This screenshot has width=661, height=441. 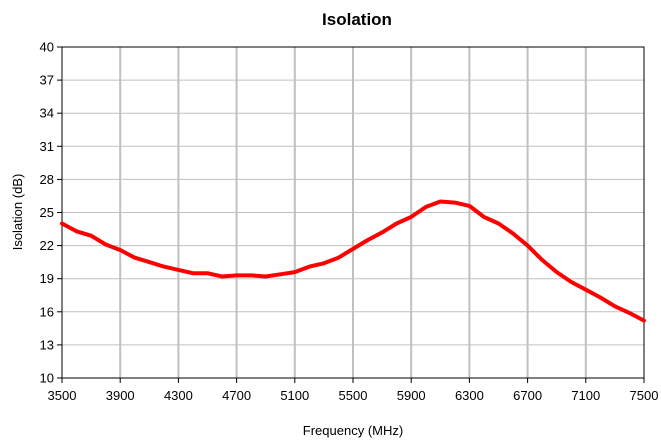 What do you see at coordinates (47, 80) in the screenshot?
I see `y-tick-label: 37` at bounding box center [47, 80].